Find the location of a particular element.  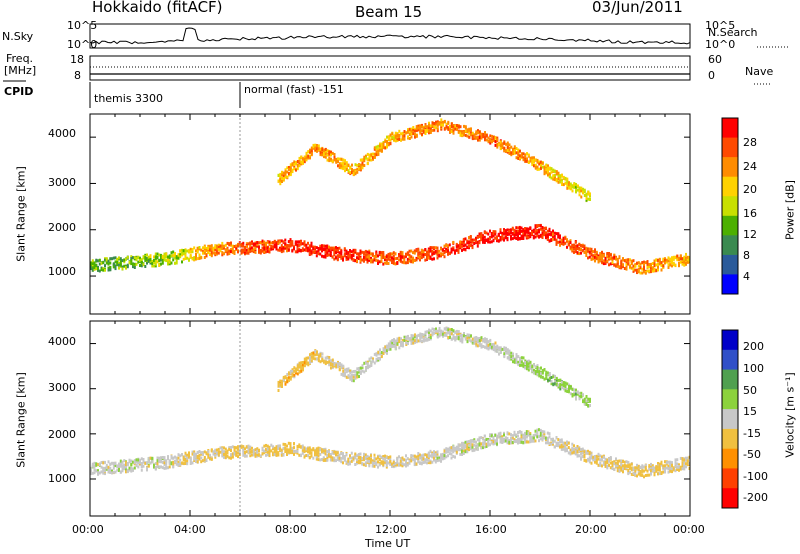

velocity-cbar-tick-50: 50 is located at coordinates (750, 390).